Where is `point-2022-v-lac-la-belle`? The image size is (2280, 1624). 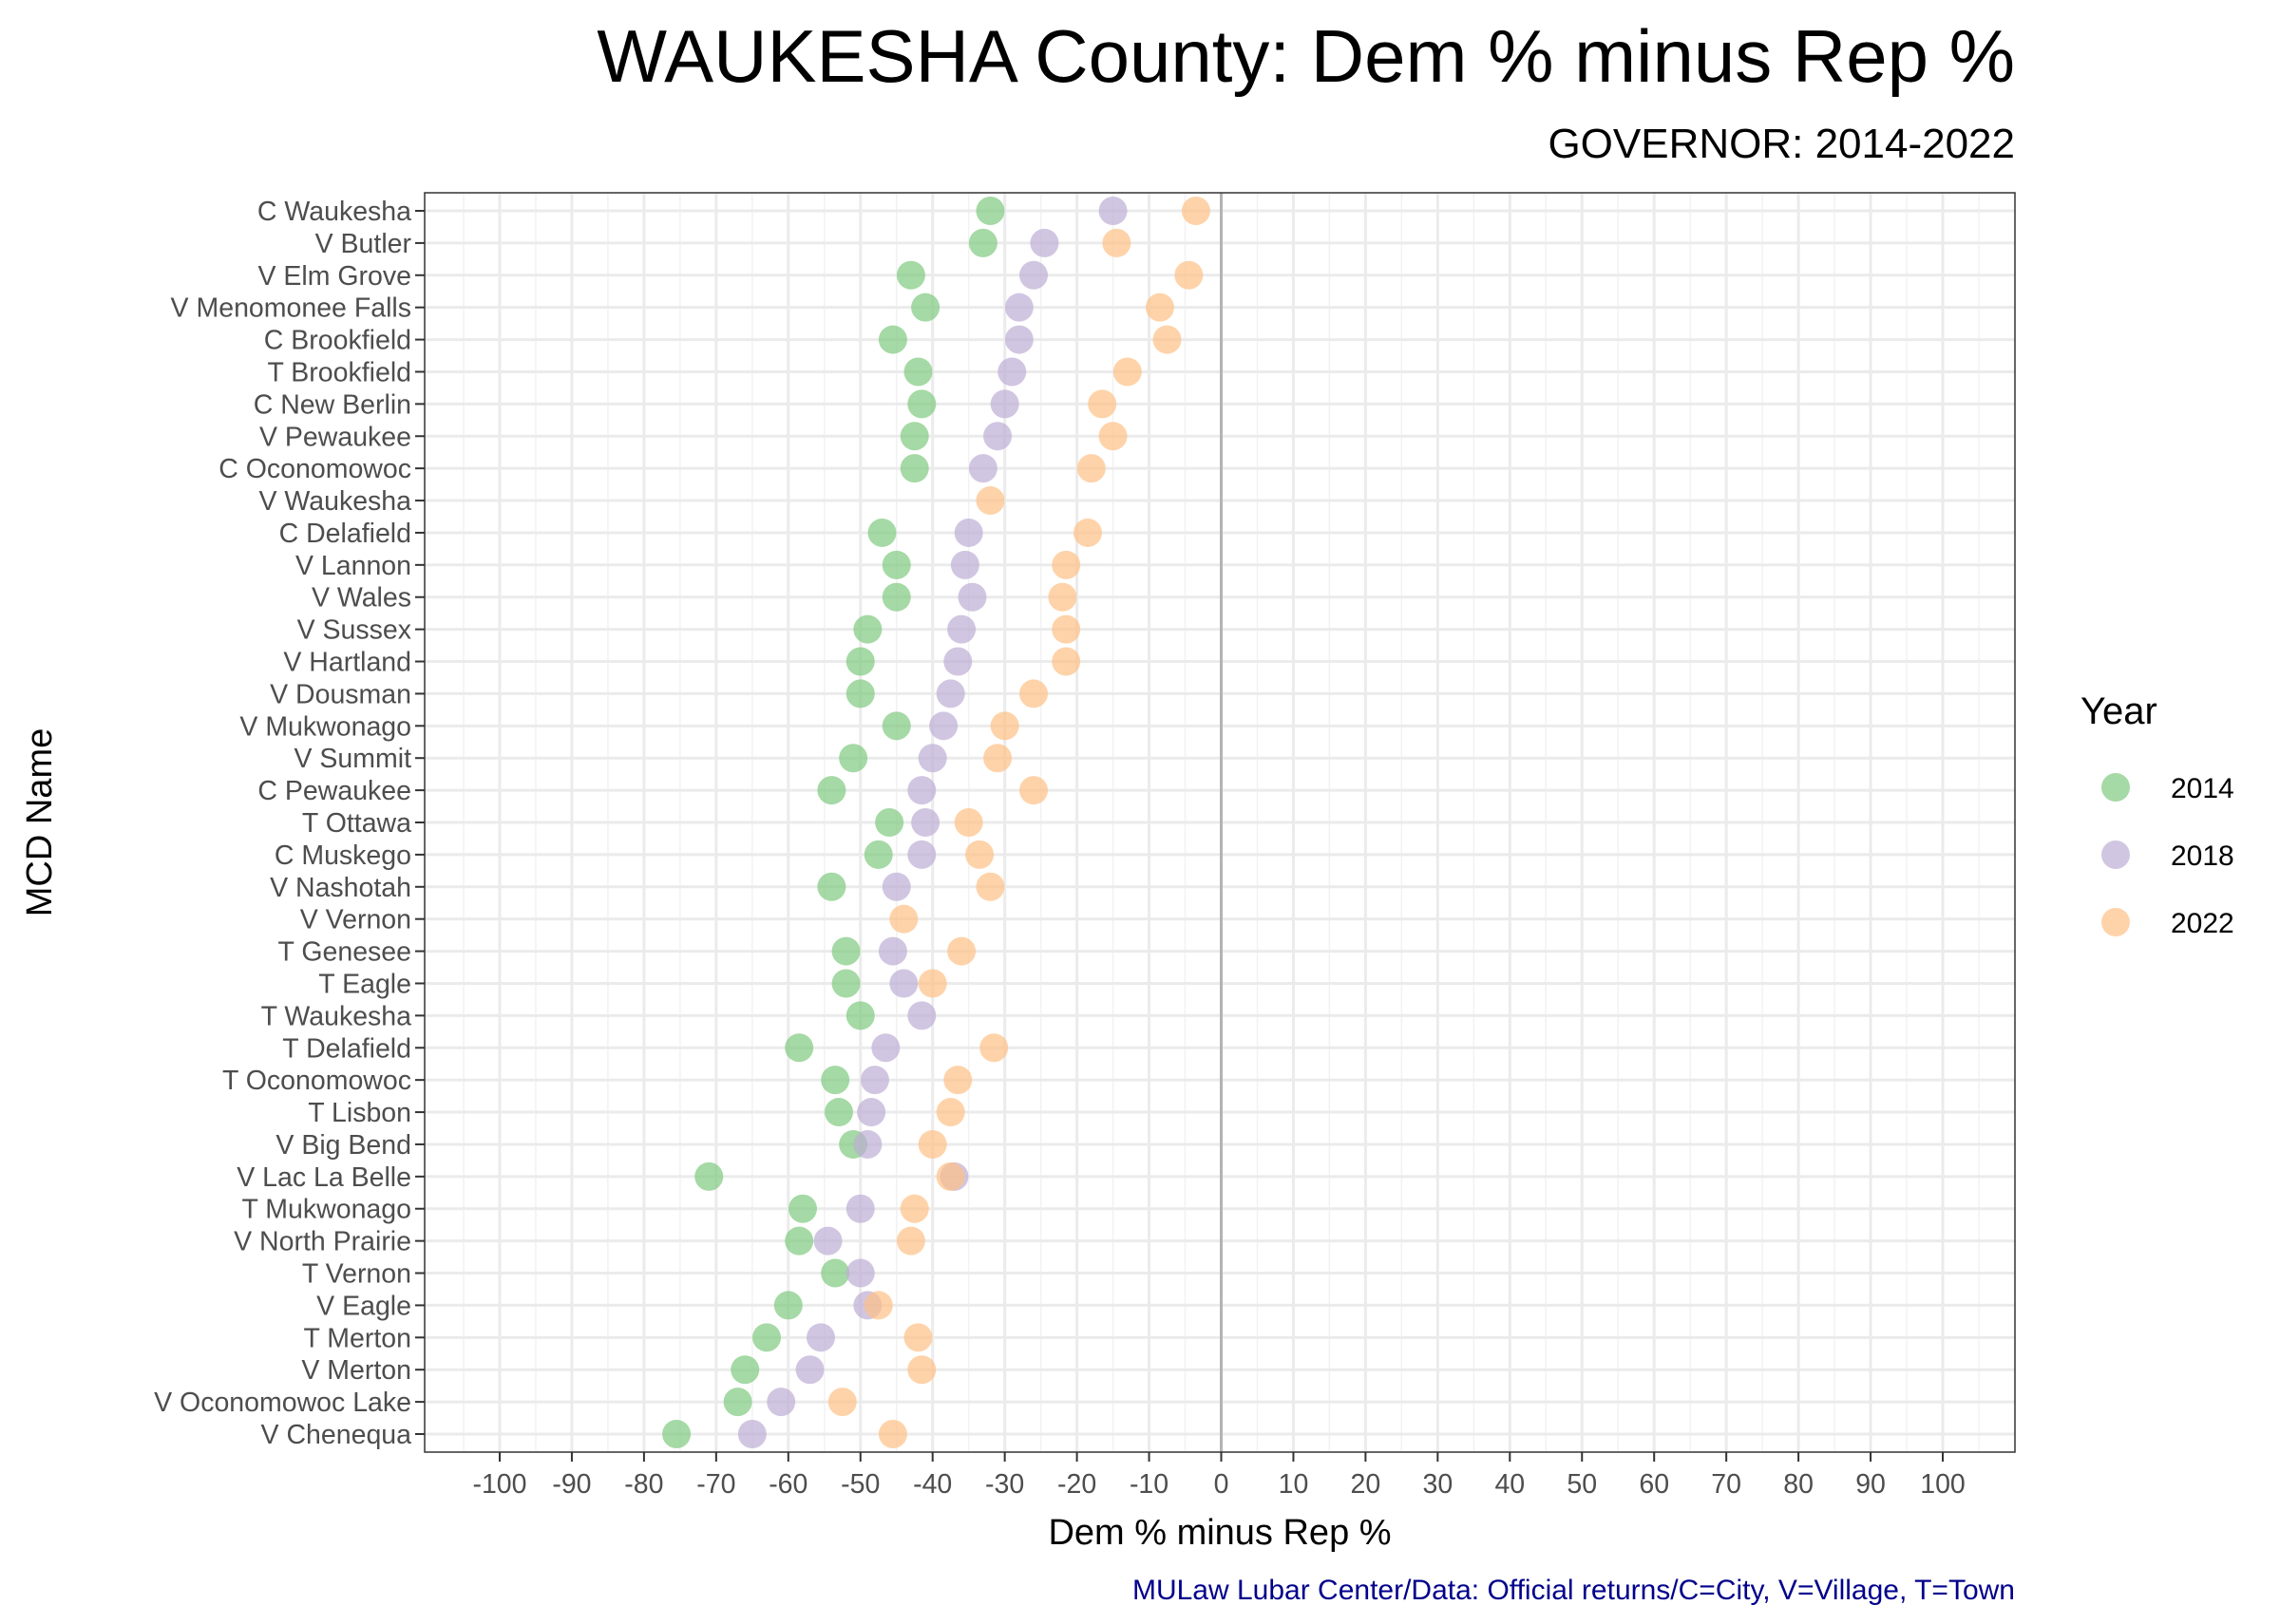
point-2022-v-lac-la-belle is located at coordinates (950, 1176).